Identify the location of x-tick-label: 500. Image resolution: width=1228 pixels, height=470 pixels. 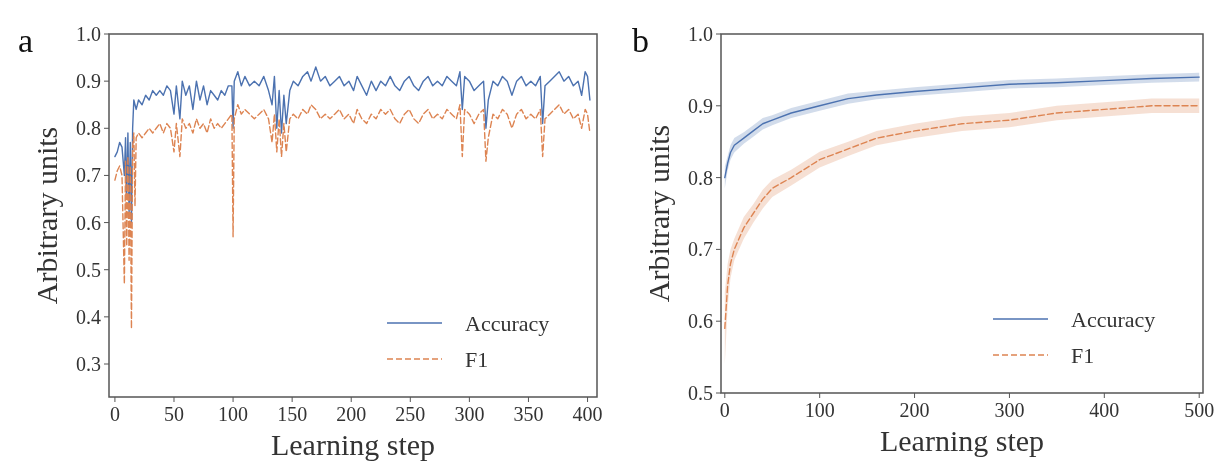
(1199, 410).